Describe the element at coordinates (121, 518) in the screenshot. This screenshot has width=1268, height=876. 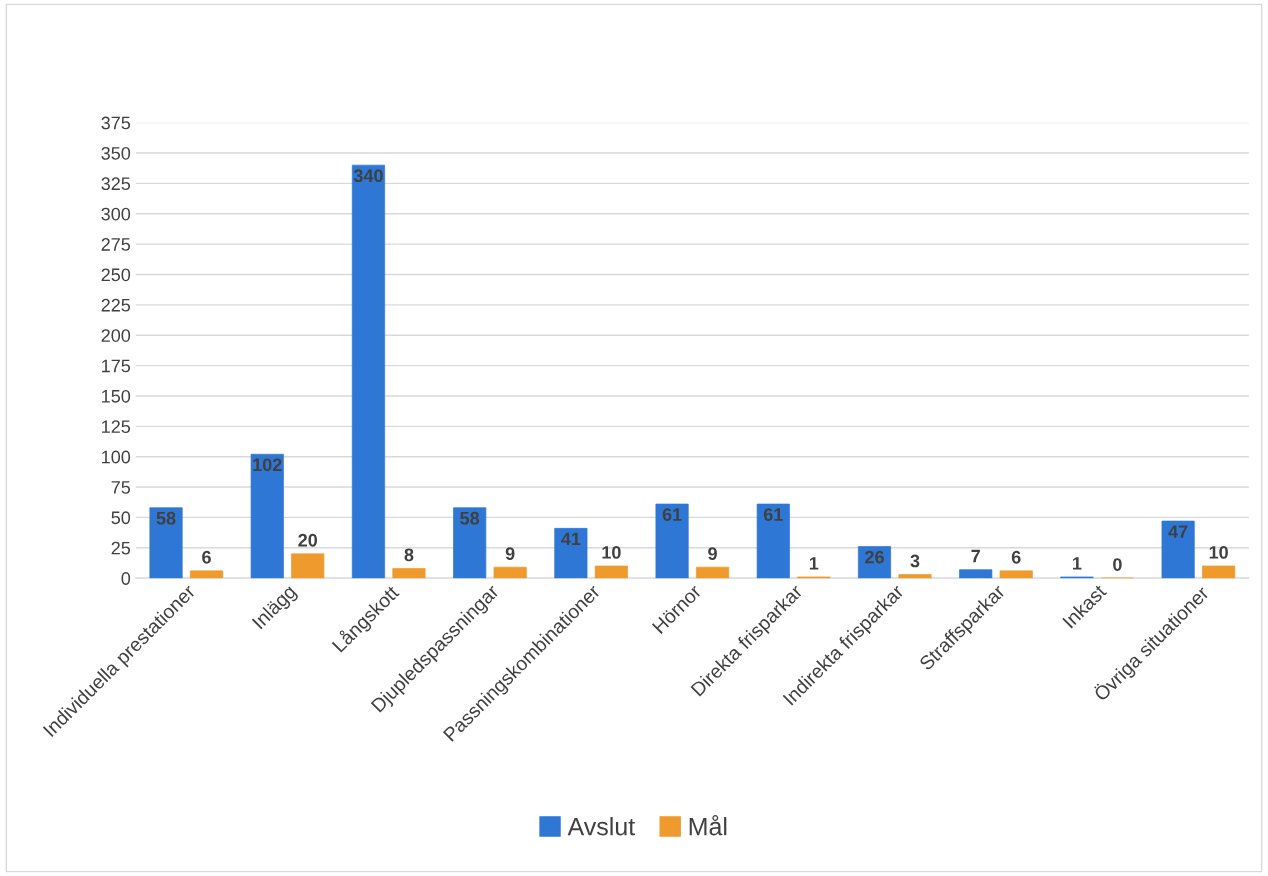
I see `y-tick-label: 50` at that location.